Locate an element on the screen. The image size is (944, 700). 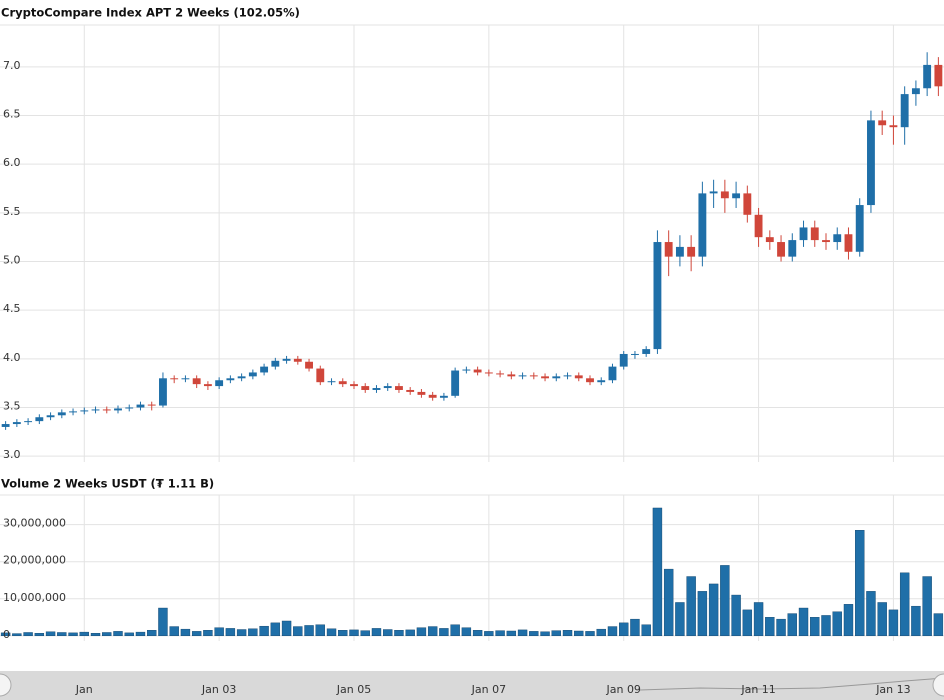
chart-title: Volume 2 Weeks USDT (₮ 1.11 B) is located at coordinates (107, 484).